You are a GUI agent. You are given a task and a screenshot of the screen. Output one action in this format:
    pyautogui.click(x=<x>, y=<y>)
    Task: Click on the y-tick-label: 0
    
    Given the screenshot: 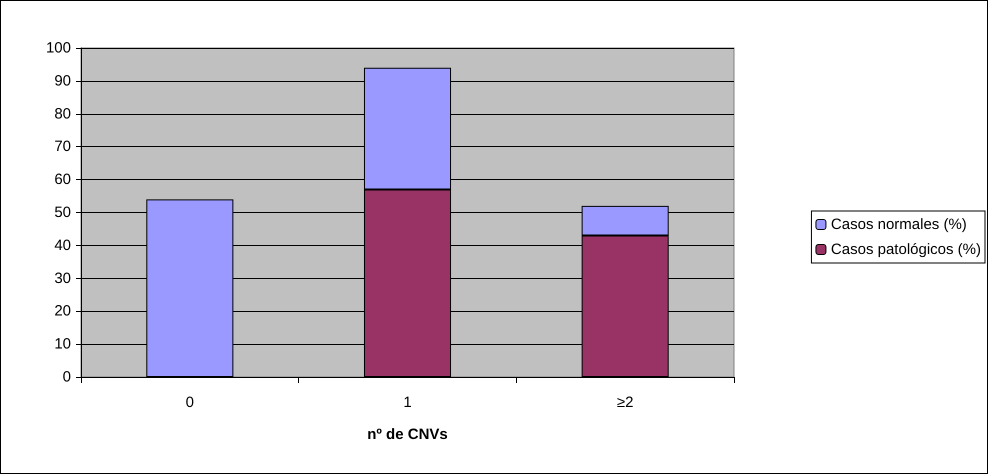 What is the action you would take?
    pyautogui.click(x=66, y=377)
    